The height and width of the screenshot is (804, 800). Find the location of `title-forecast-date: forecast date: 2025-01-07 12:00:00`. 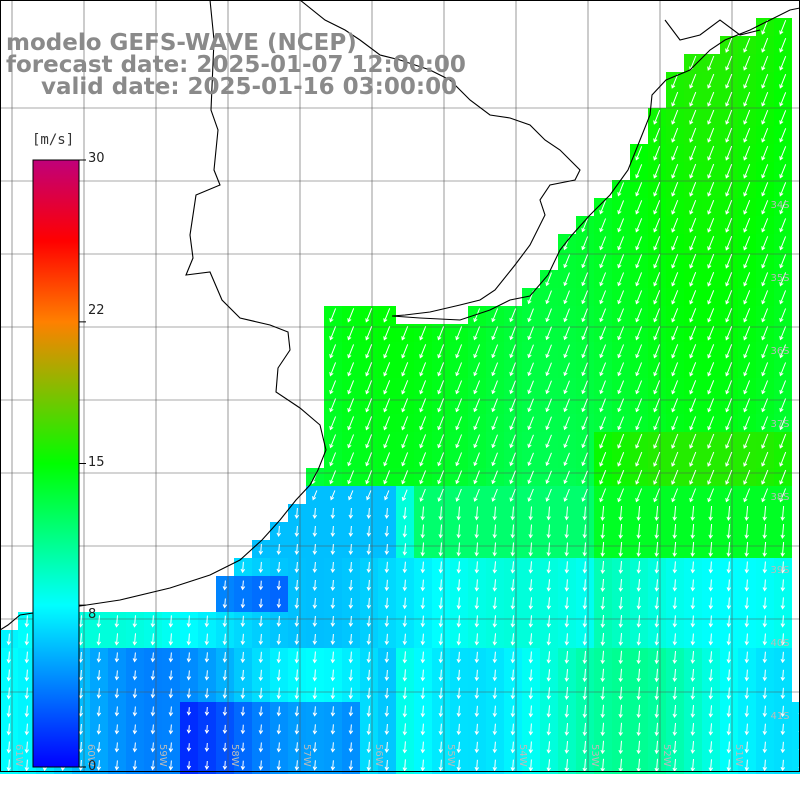

title-forecast-date: forecast date: 2025-01-07 12:00:00 is located at coordinates (236, 65).